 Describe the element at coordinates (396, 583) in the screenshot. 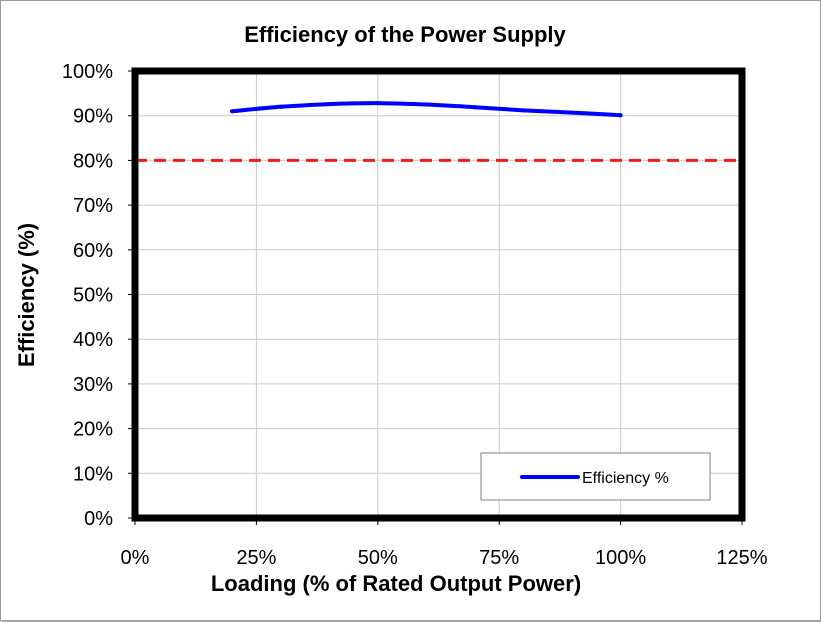

I see `x-axis-title: Loading (% of Rated Output Power)` at that location.